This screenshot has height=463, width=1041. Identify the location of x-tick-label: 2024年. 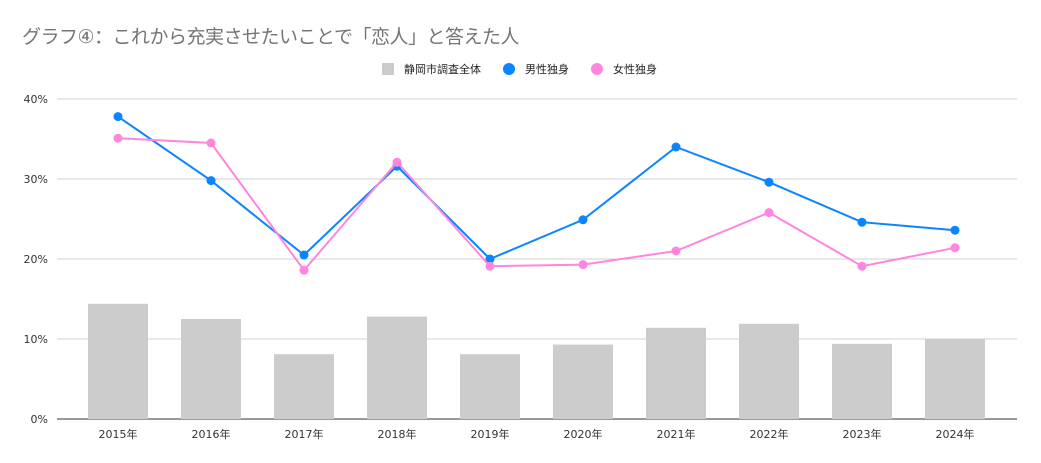
(955, 434).